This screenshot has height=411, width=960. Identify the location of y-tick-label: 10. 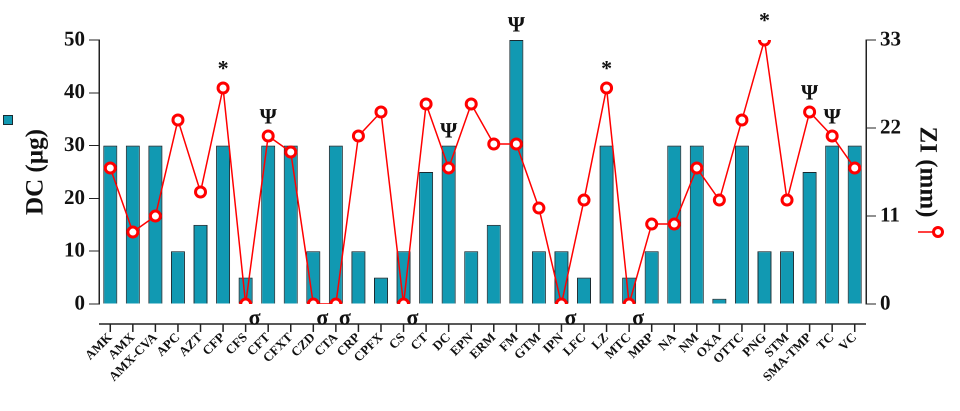
(74, 250).